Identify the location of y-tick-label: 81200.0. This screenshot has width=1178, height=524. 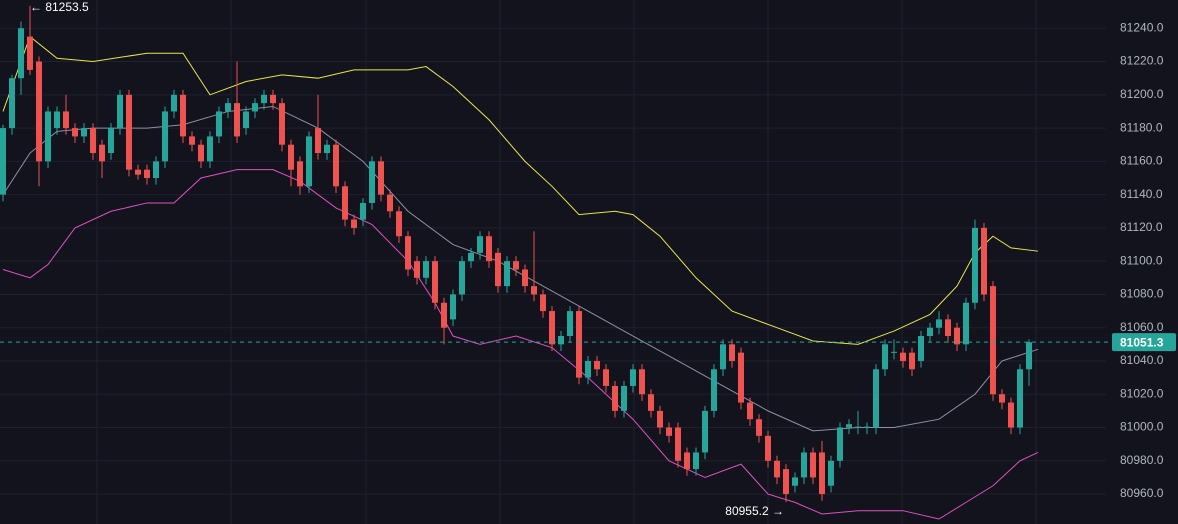
(1142, 94).